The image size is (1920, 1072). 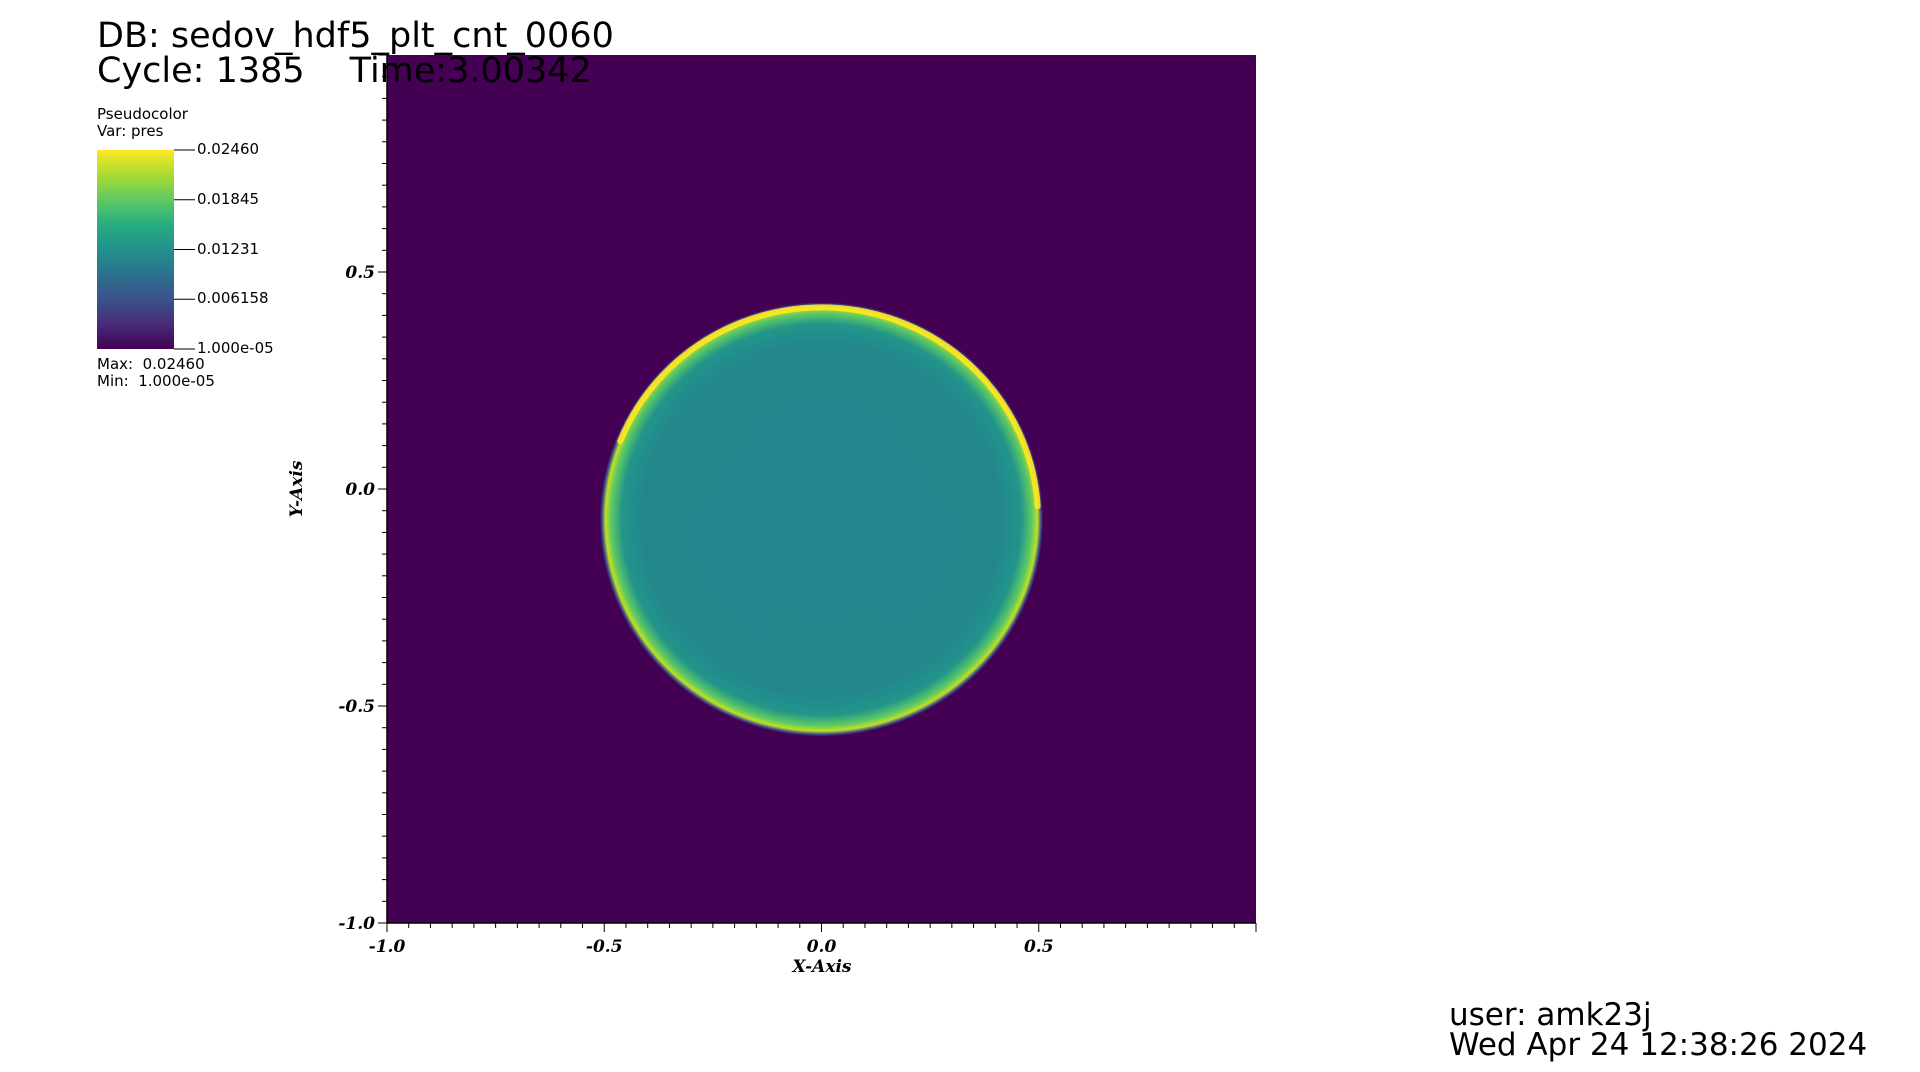 I want to click on y-axis-title: Y-Axis, so click(x=297, y=488).